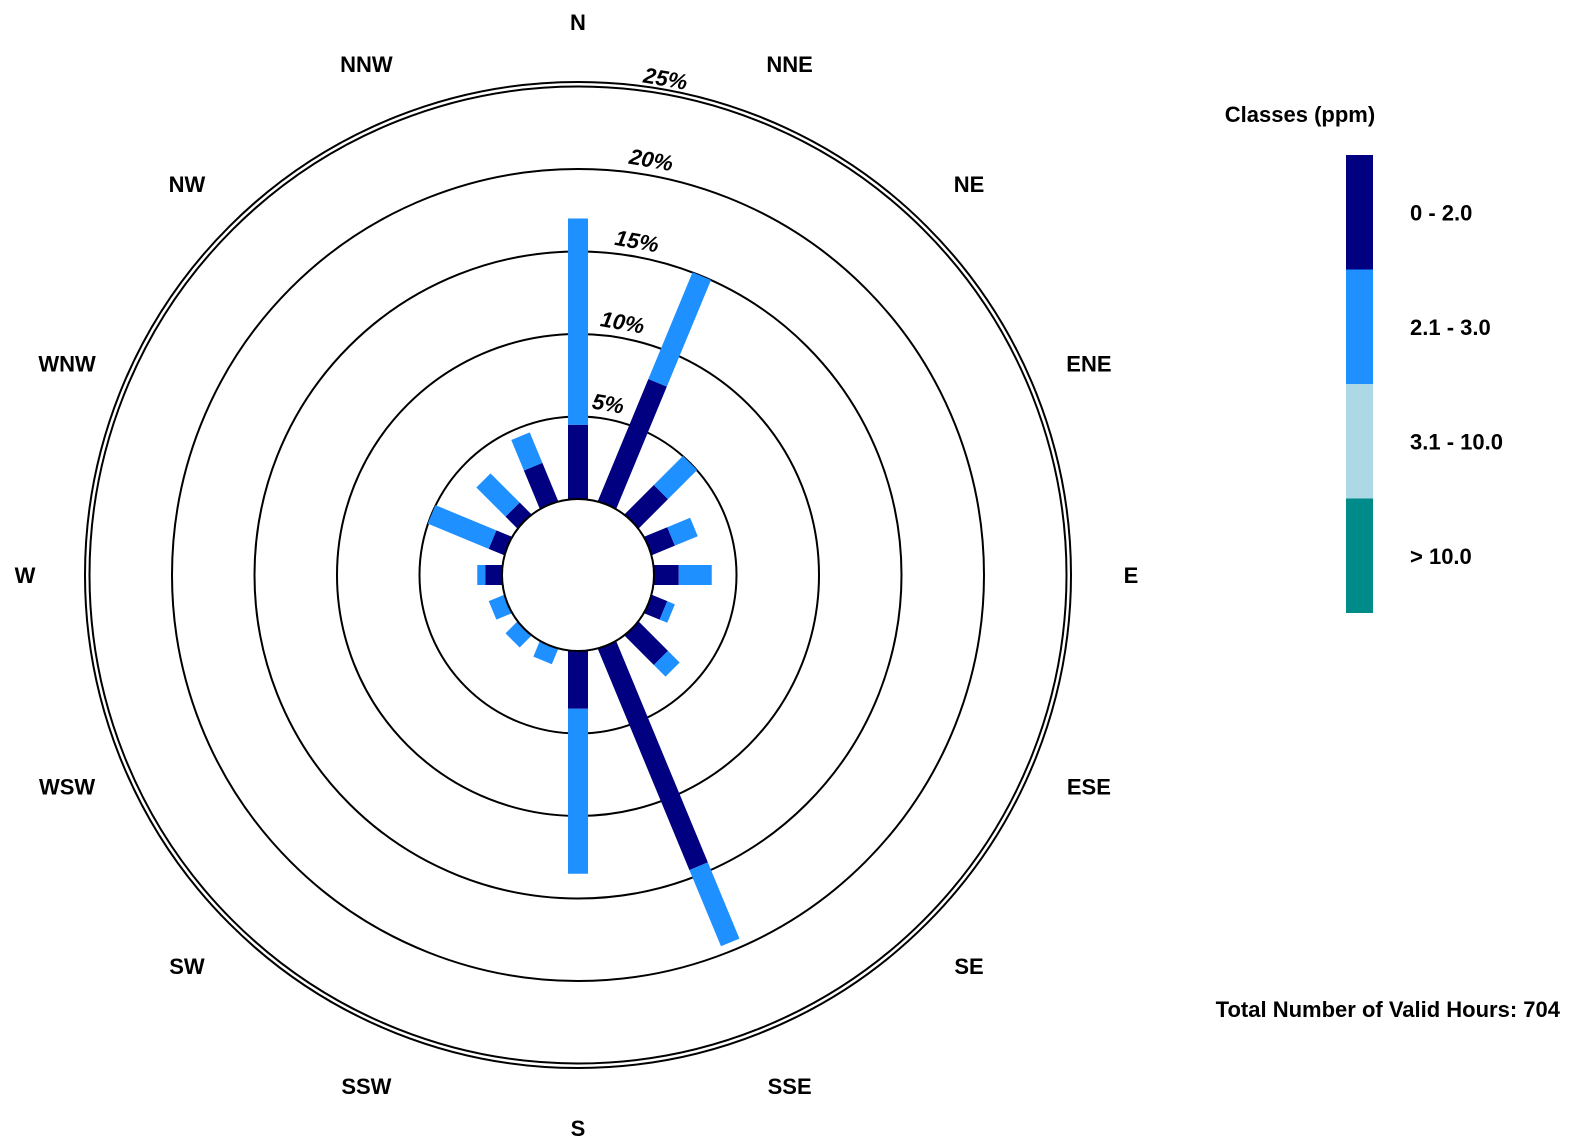 The width and height of the screenshot is (1581, 1147). Describe the element at coordinates (623, 322) in the screenshot. I see `ring-label-10: 10%` at that location.